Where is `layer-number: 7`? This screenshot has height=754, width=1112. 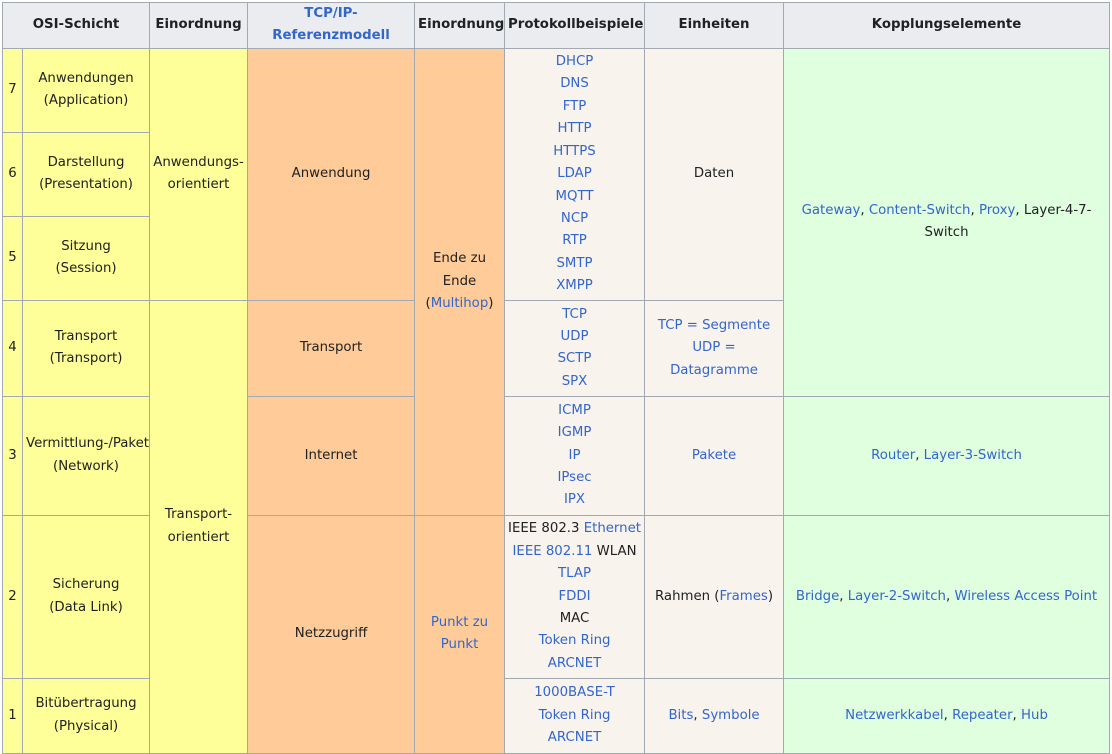 layer-number: 7 is located at coordinates (12, 90).